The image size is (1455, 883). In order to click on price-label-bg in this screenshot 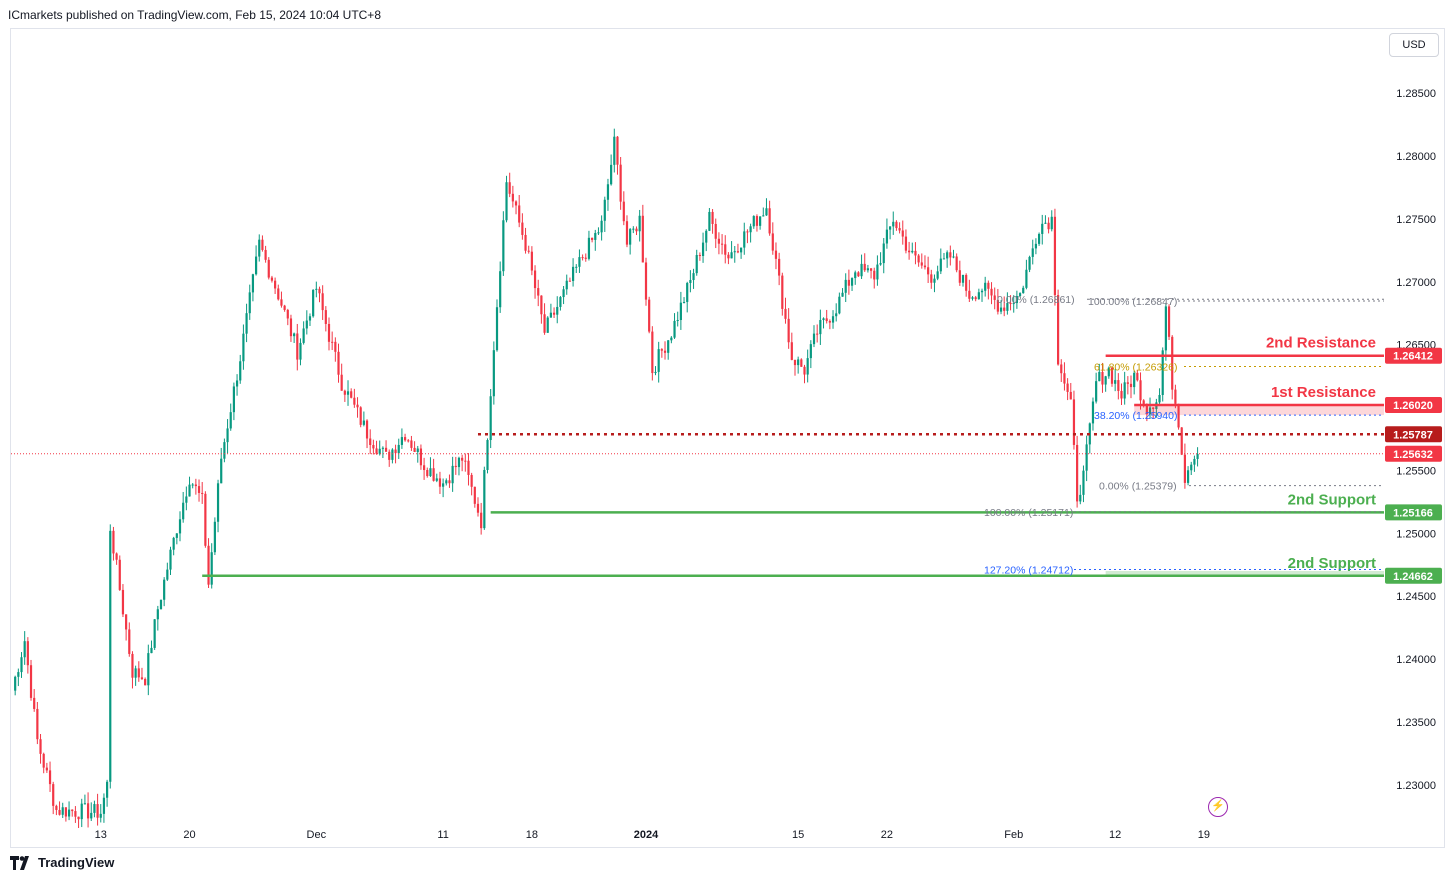, I will do `click(1413, 512)`.